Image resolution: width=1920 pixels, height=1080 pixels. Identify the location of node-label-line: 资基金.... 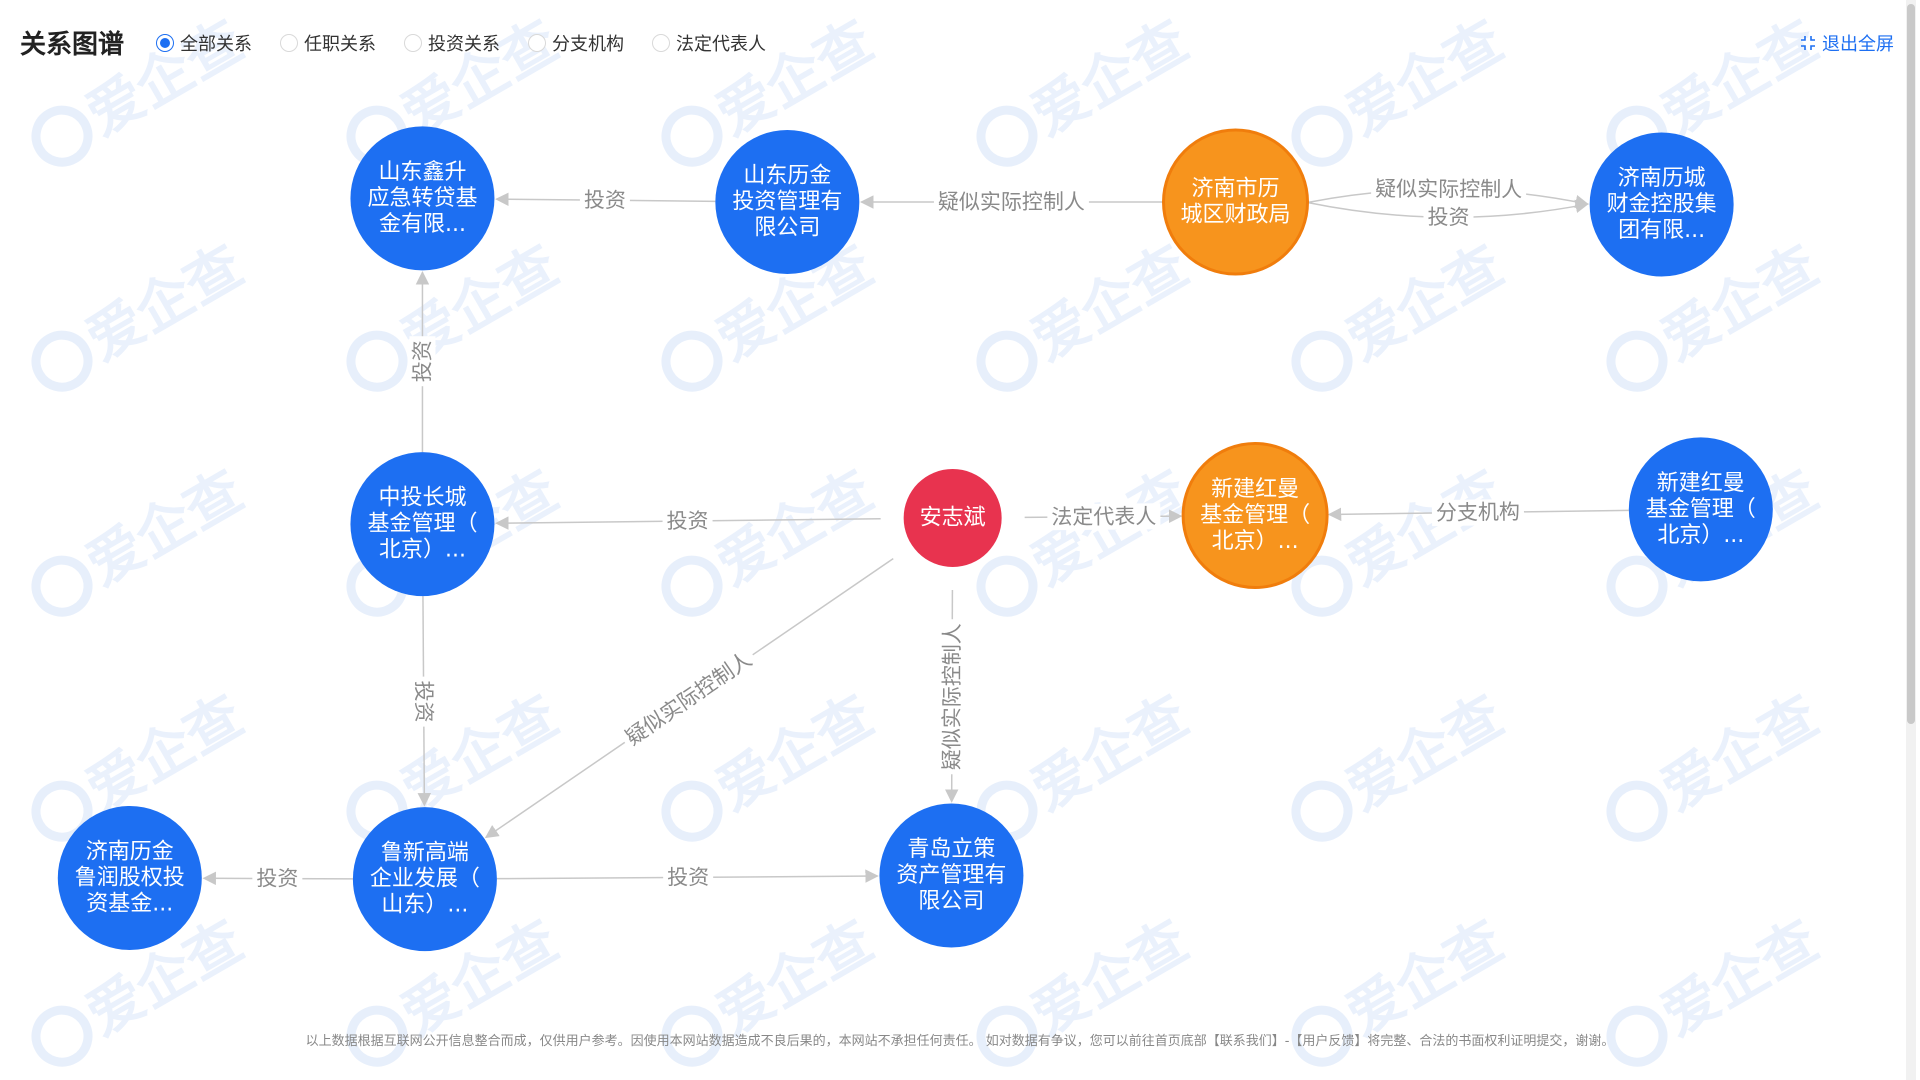
(129, 903).